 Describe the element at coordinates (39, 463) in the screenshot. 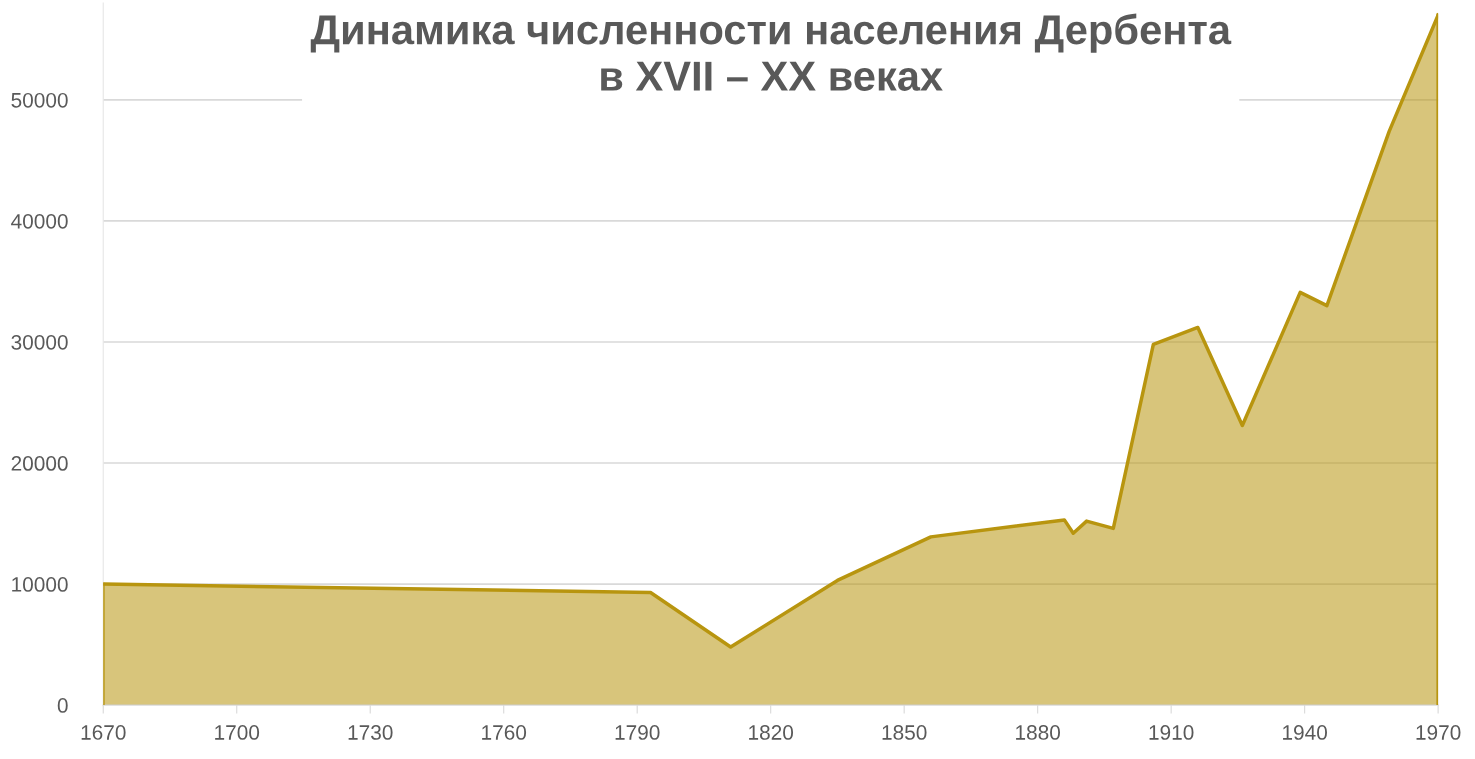

I see `y-tick-label: 20000` at that location.